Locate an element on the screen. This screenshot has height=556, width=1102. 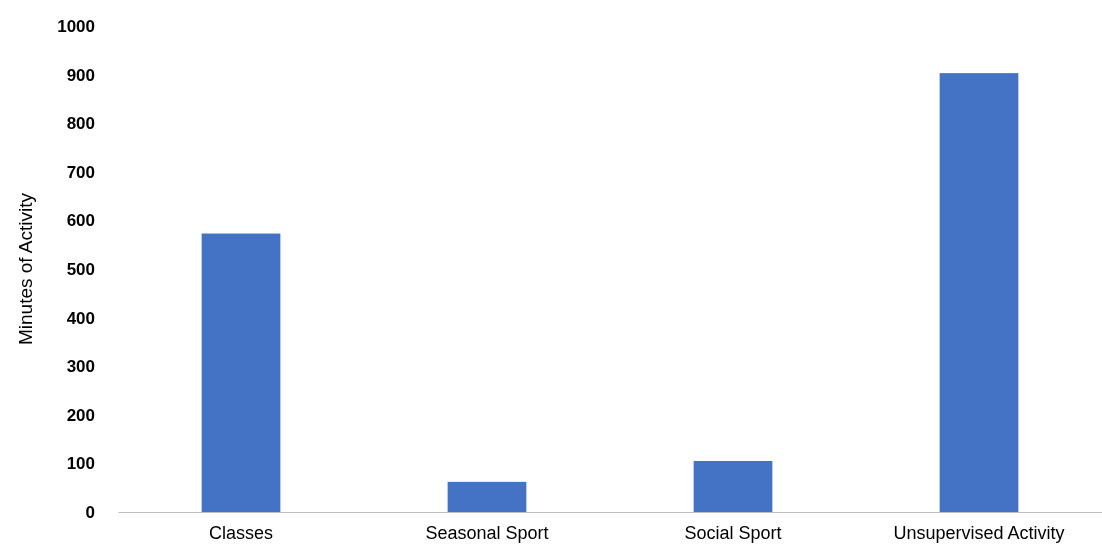
x-tick-label: Classes is located at coordinates (241, 532).